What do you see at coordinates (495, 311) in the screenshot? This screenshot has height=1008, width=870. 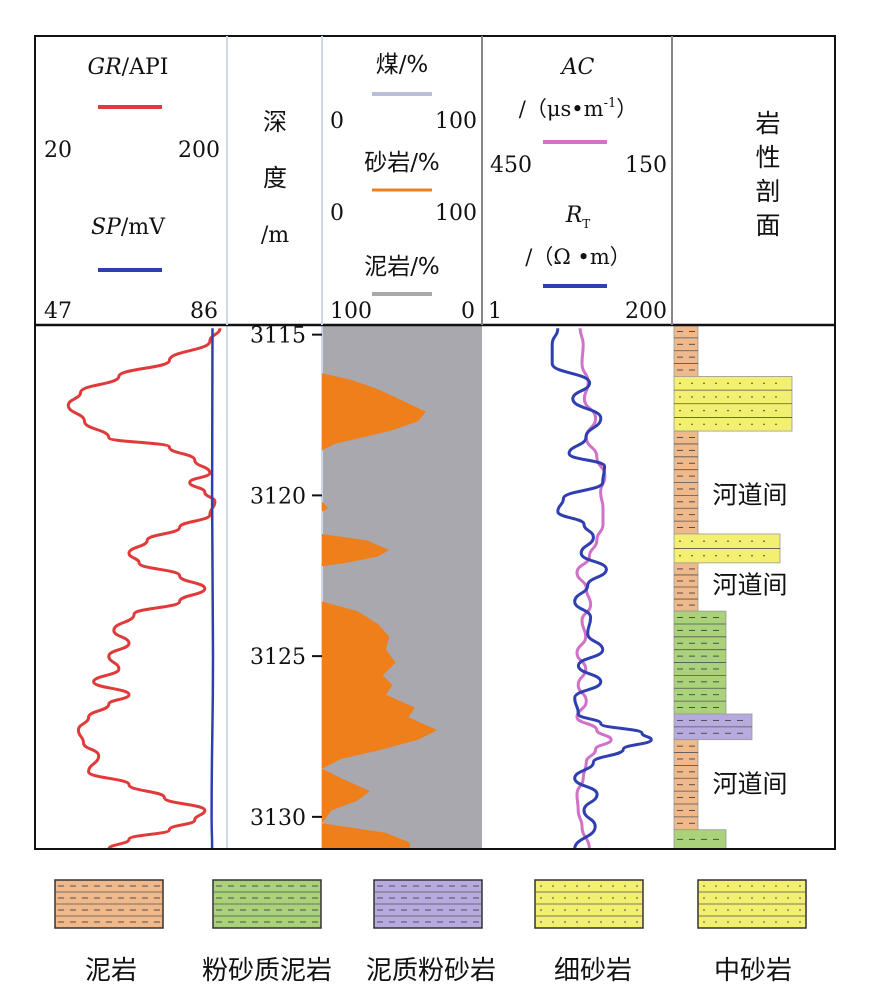 I see `rt-min: 1` at bounding box center [495, 311].